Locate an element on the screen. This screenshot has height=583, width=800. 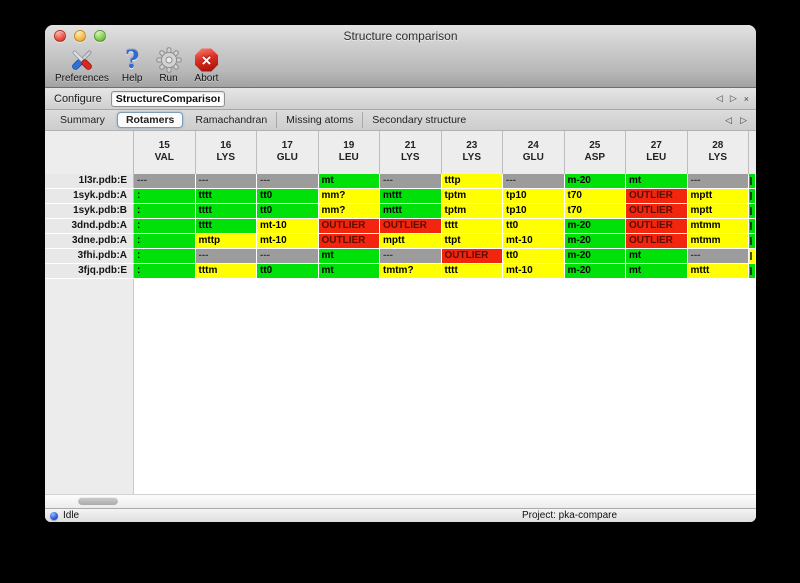
table-cell: tttp is located at coordinates (471, 181).